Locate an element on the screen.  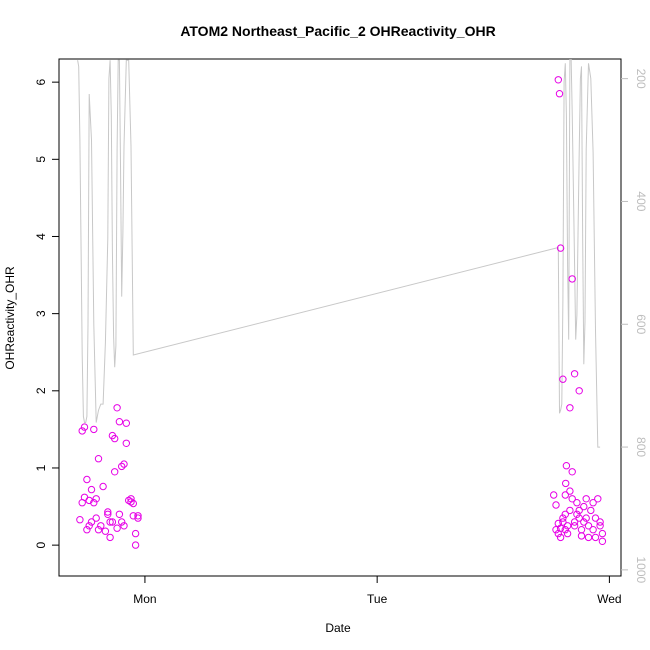
x-axis-label: Date is located at coordinates (338, 628).